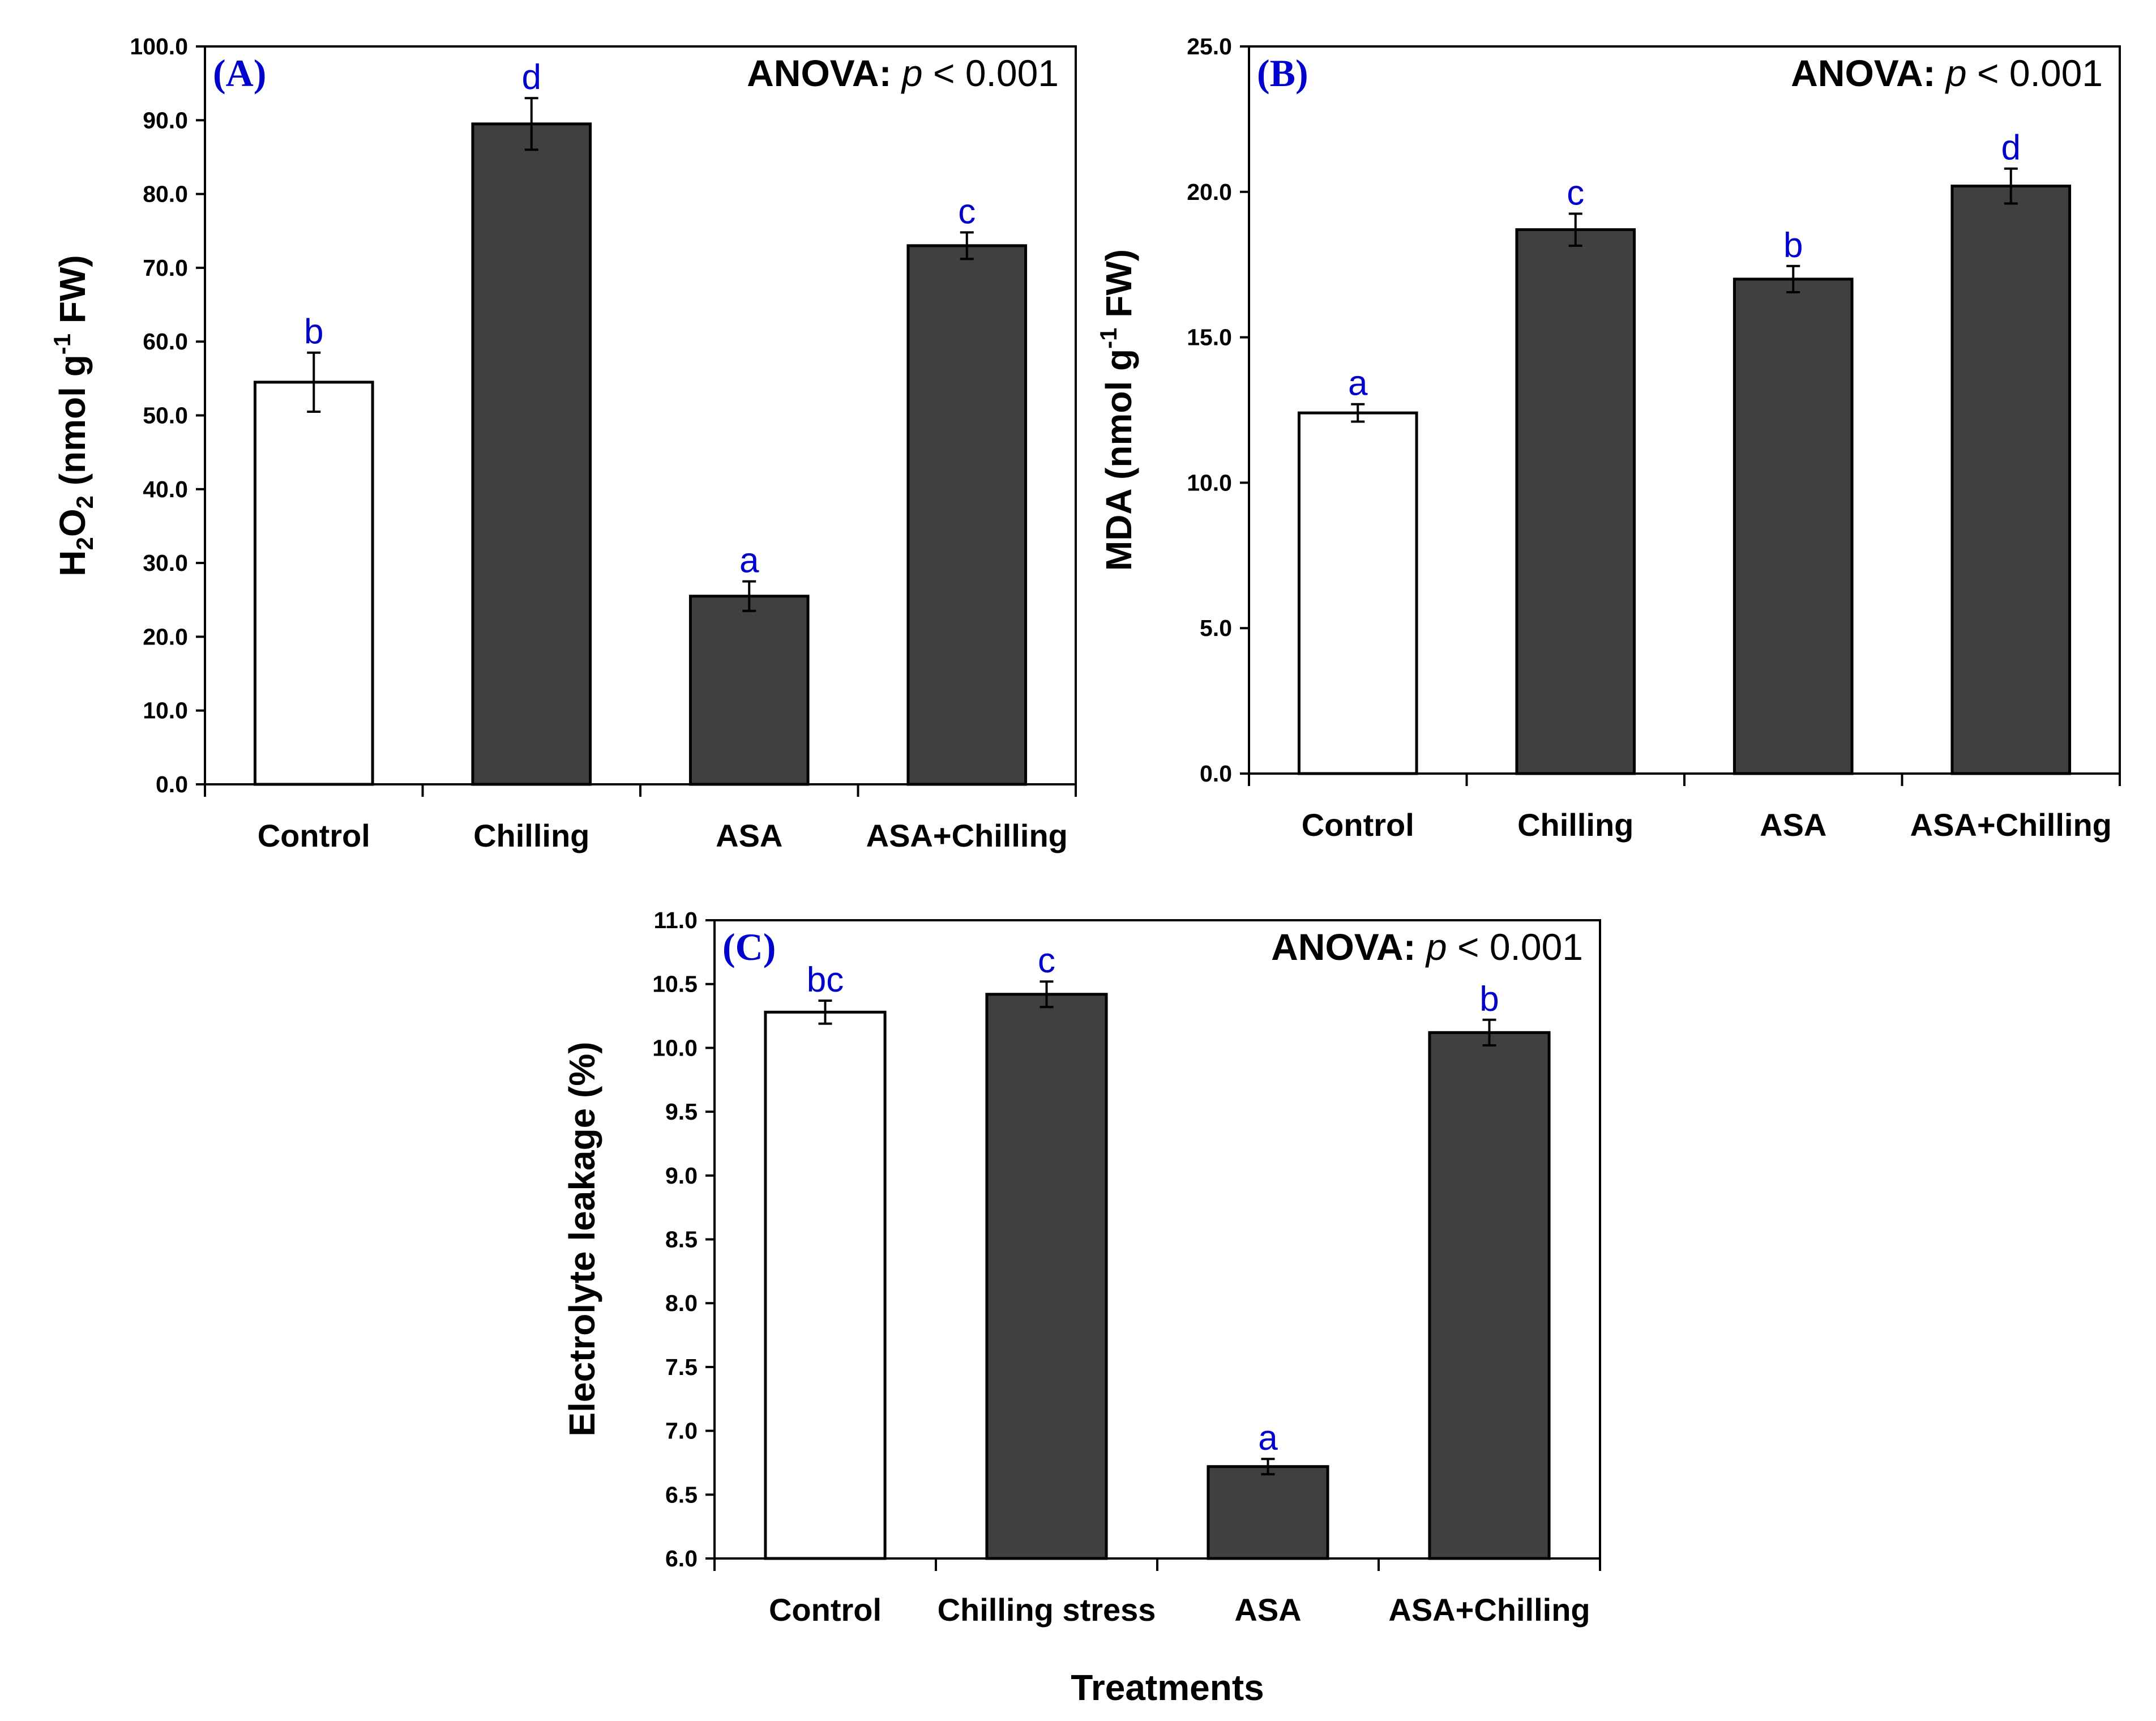  Describe the element at coordinates (675, 984) in the screenshot. I see `y-tick-label: 10.5` at that location.